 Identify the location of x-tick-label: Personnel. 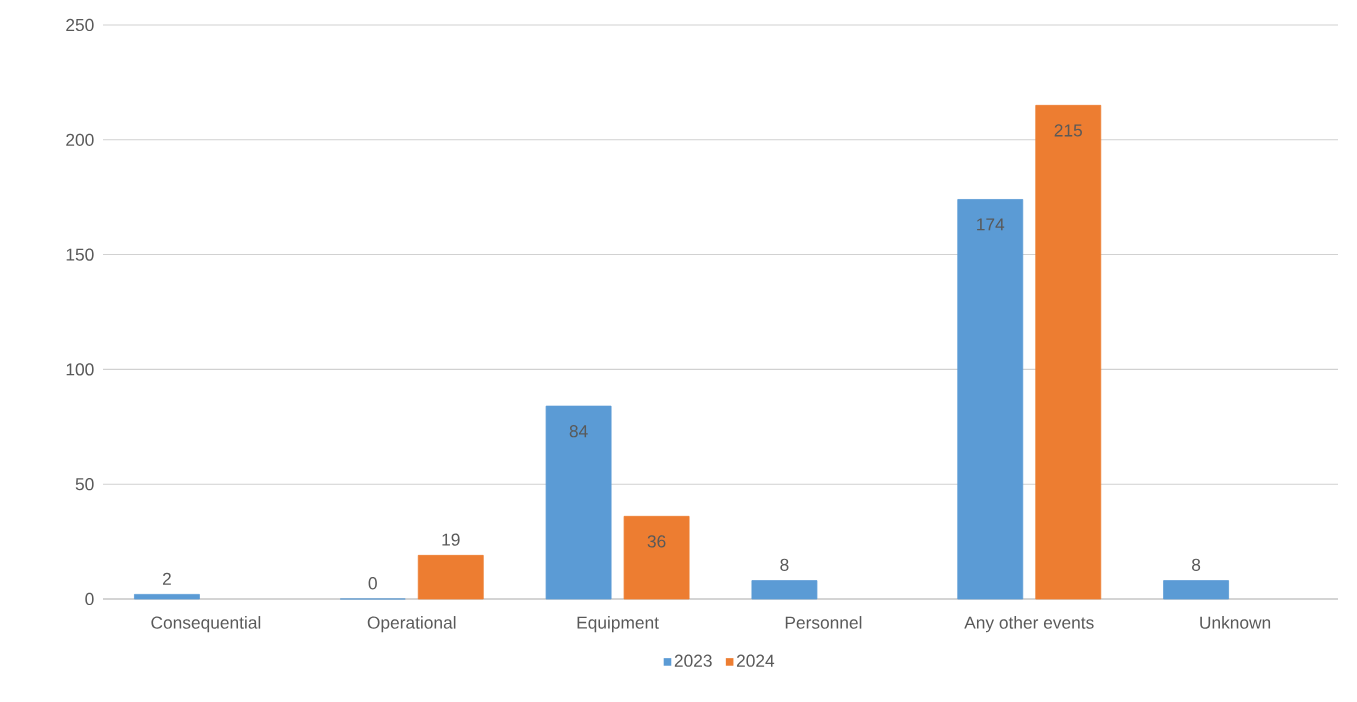
(823, 622).